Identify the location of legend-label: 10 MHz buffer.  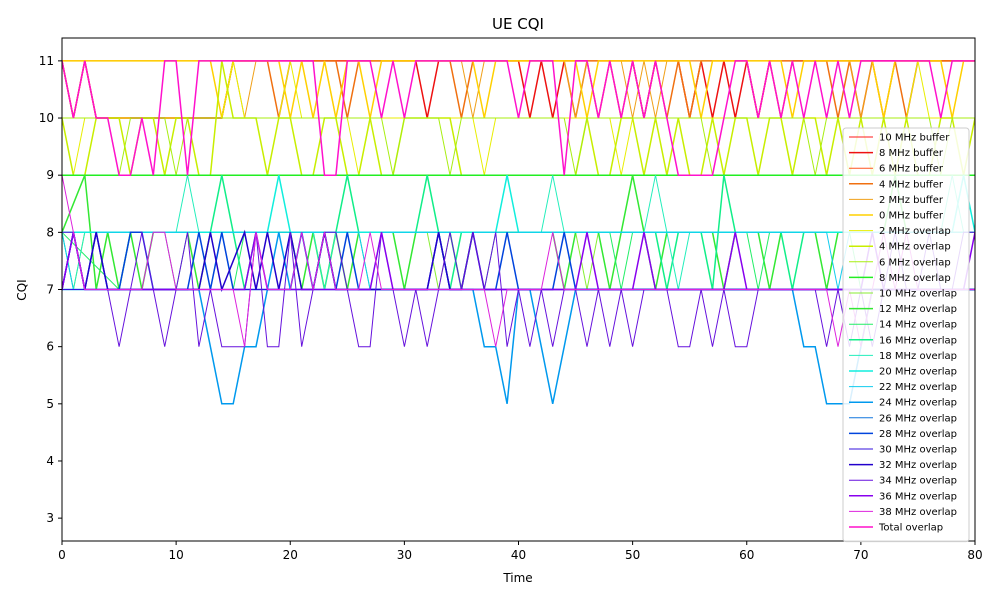
(914, 138).